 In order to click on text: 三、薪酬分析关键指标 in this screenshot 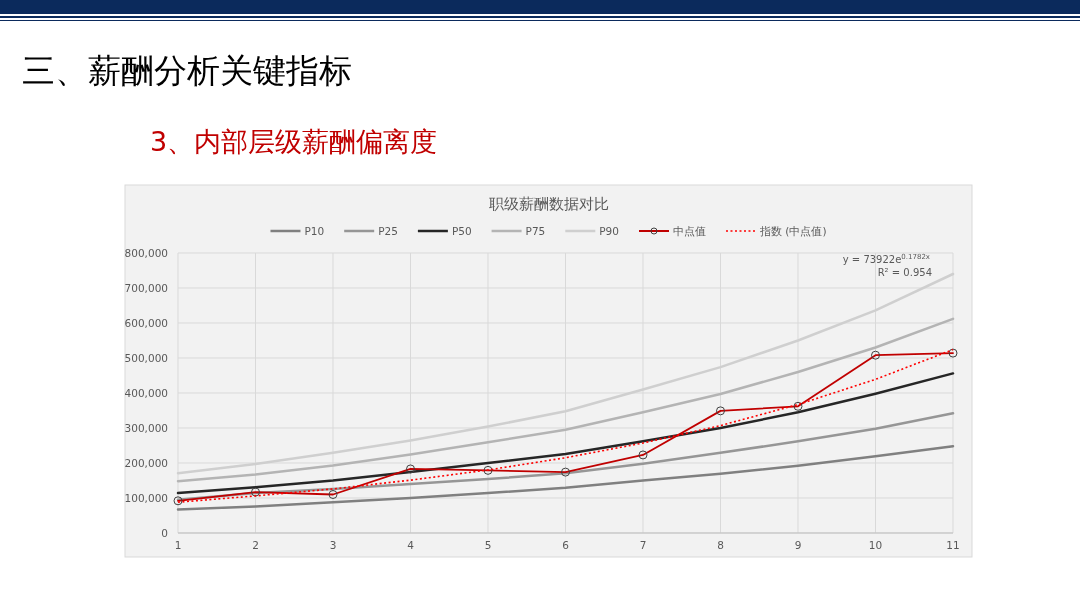, I will do `click(187, 70)`.